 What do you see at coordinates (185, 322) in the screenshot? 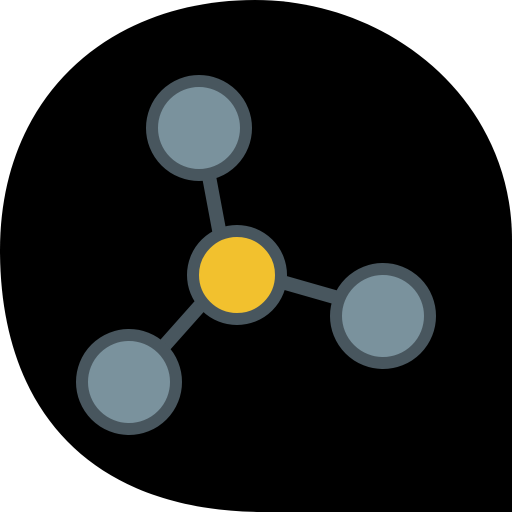
I see `connector-bottom-left` at bounding box center [185, 322].